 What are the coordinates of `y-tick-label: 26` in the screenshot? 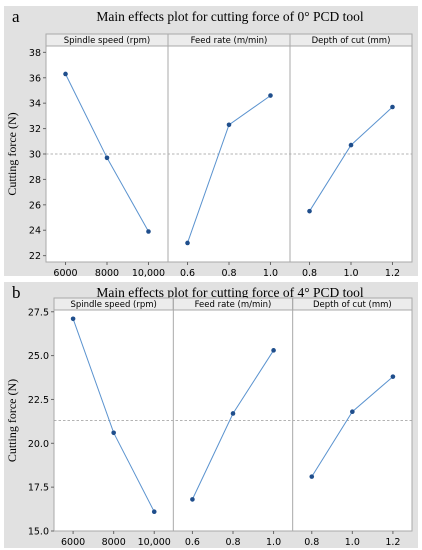 It's located at (35, 205).